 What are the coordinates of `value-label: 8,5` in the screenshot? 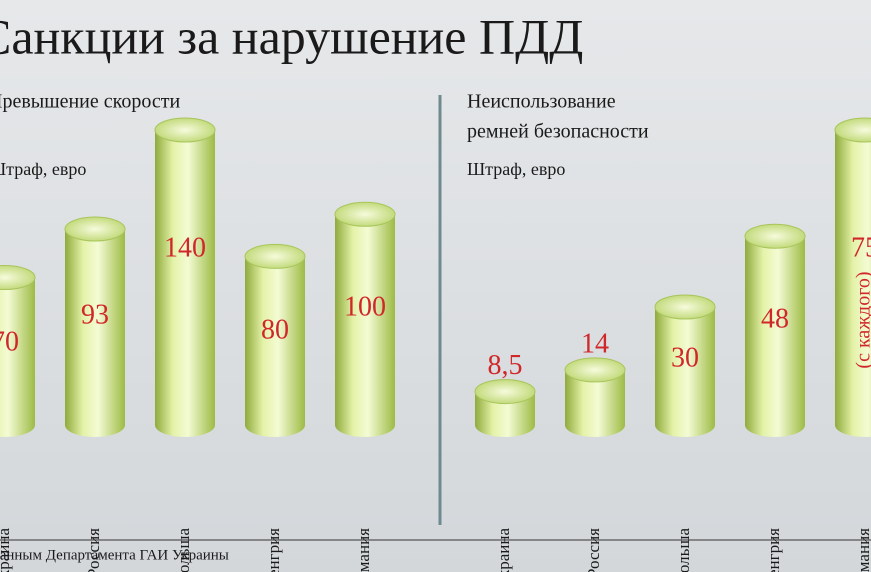 It's located at (505, 365).